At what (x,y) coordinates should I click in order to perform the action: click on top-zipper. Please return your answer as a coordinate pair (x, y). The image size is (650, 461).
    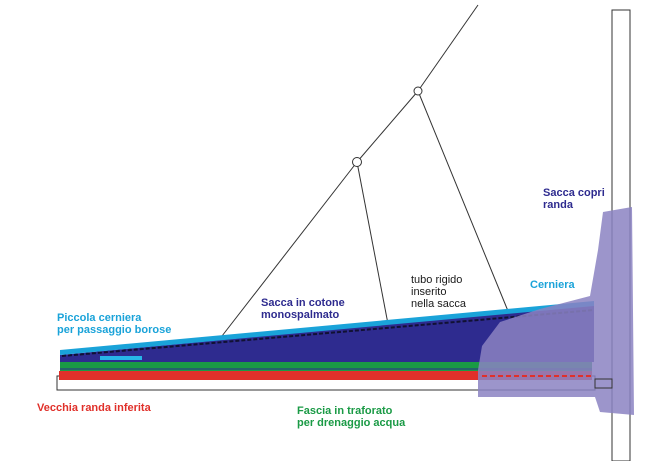
    Looking at the image, I should click on (327, 328).